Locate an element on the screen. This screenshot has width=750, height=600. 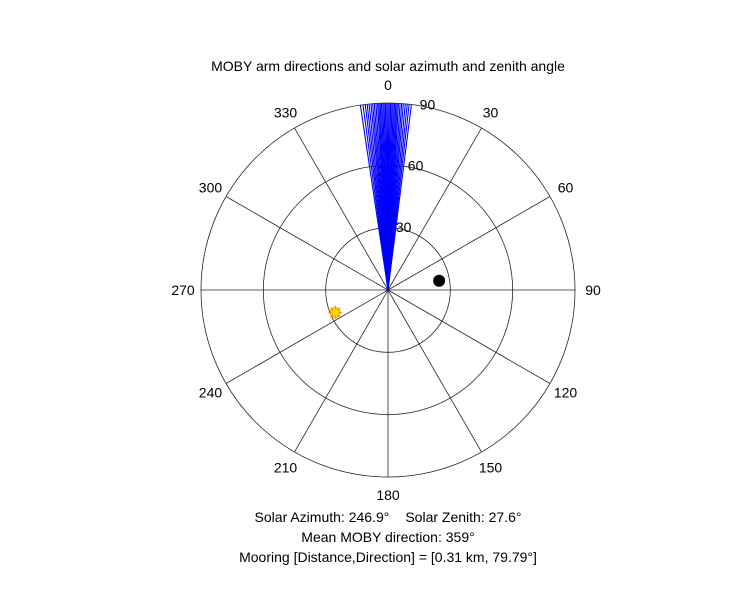
radius-tick-label: 30 is located at coordinates (404, 227).